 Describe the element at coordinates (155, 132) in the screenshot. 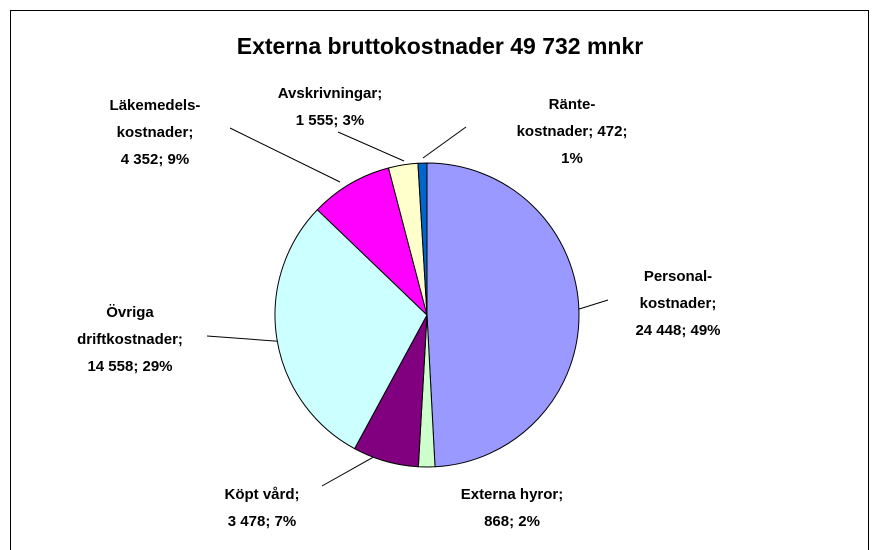

I see `slice-label: Läkemedels-kostnader; 4 352; 9%` at that location.